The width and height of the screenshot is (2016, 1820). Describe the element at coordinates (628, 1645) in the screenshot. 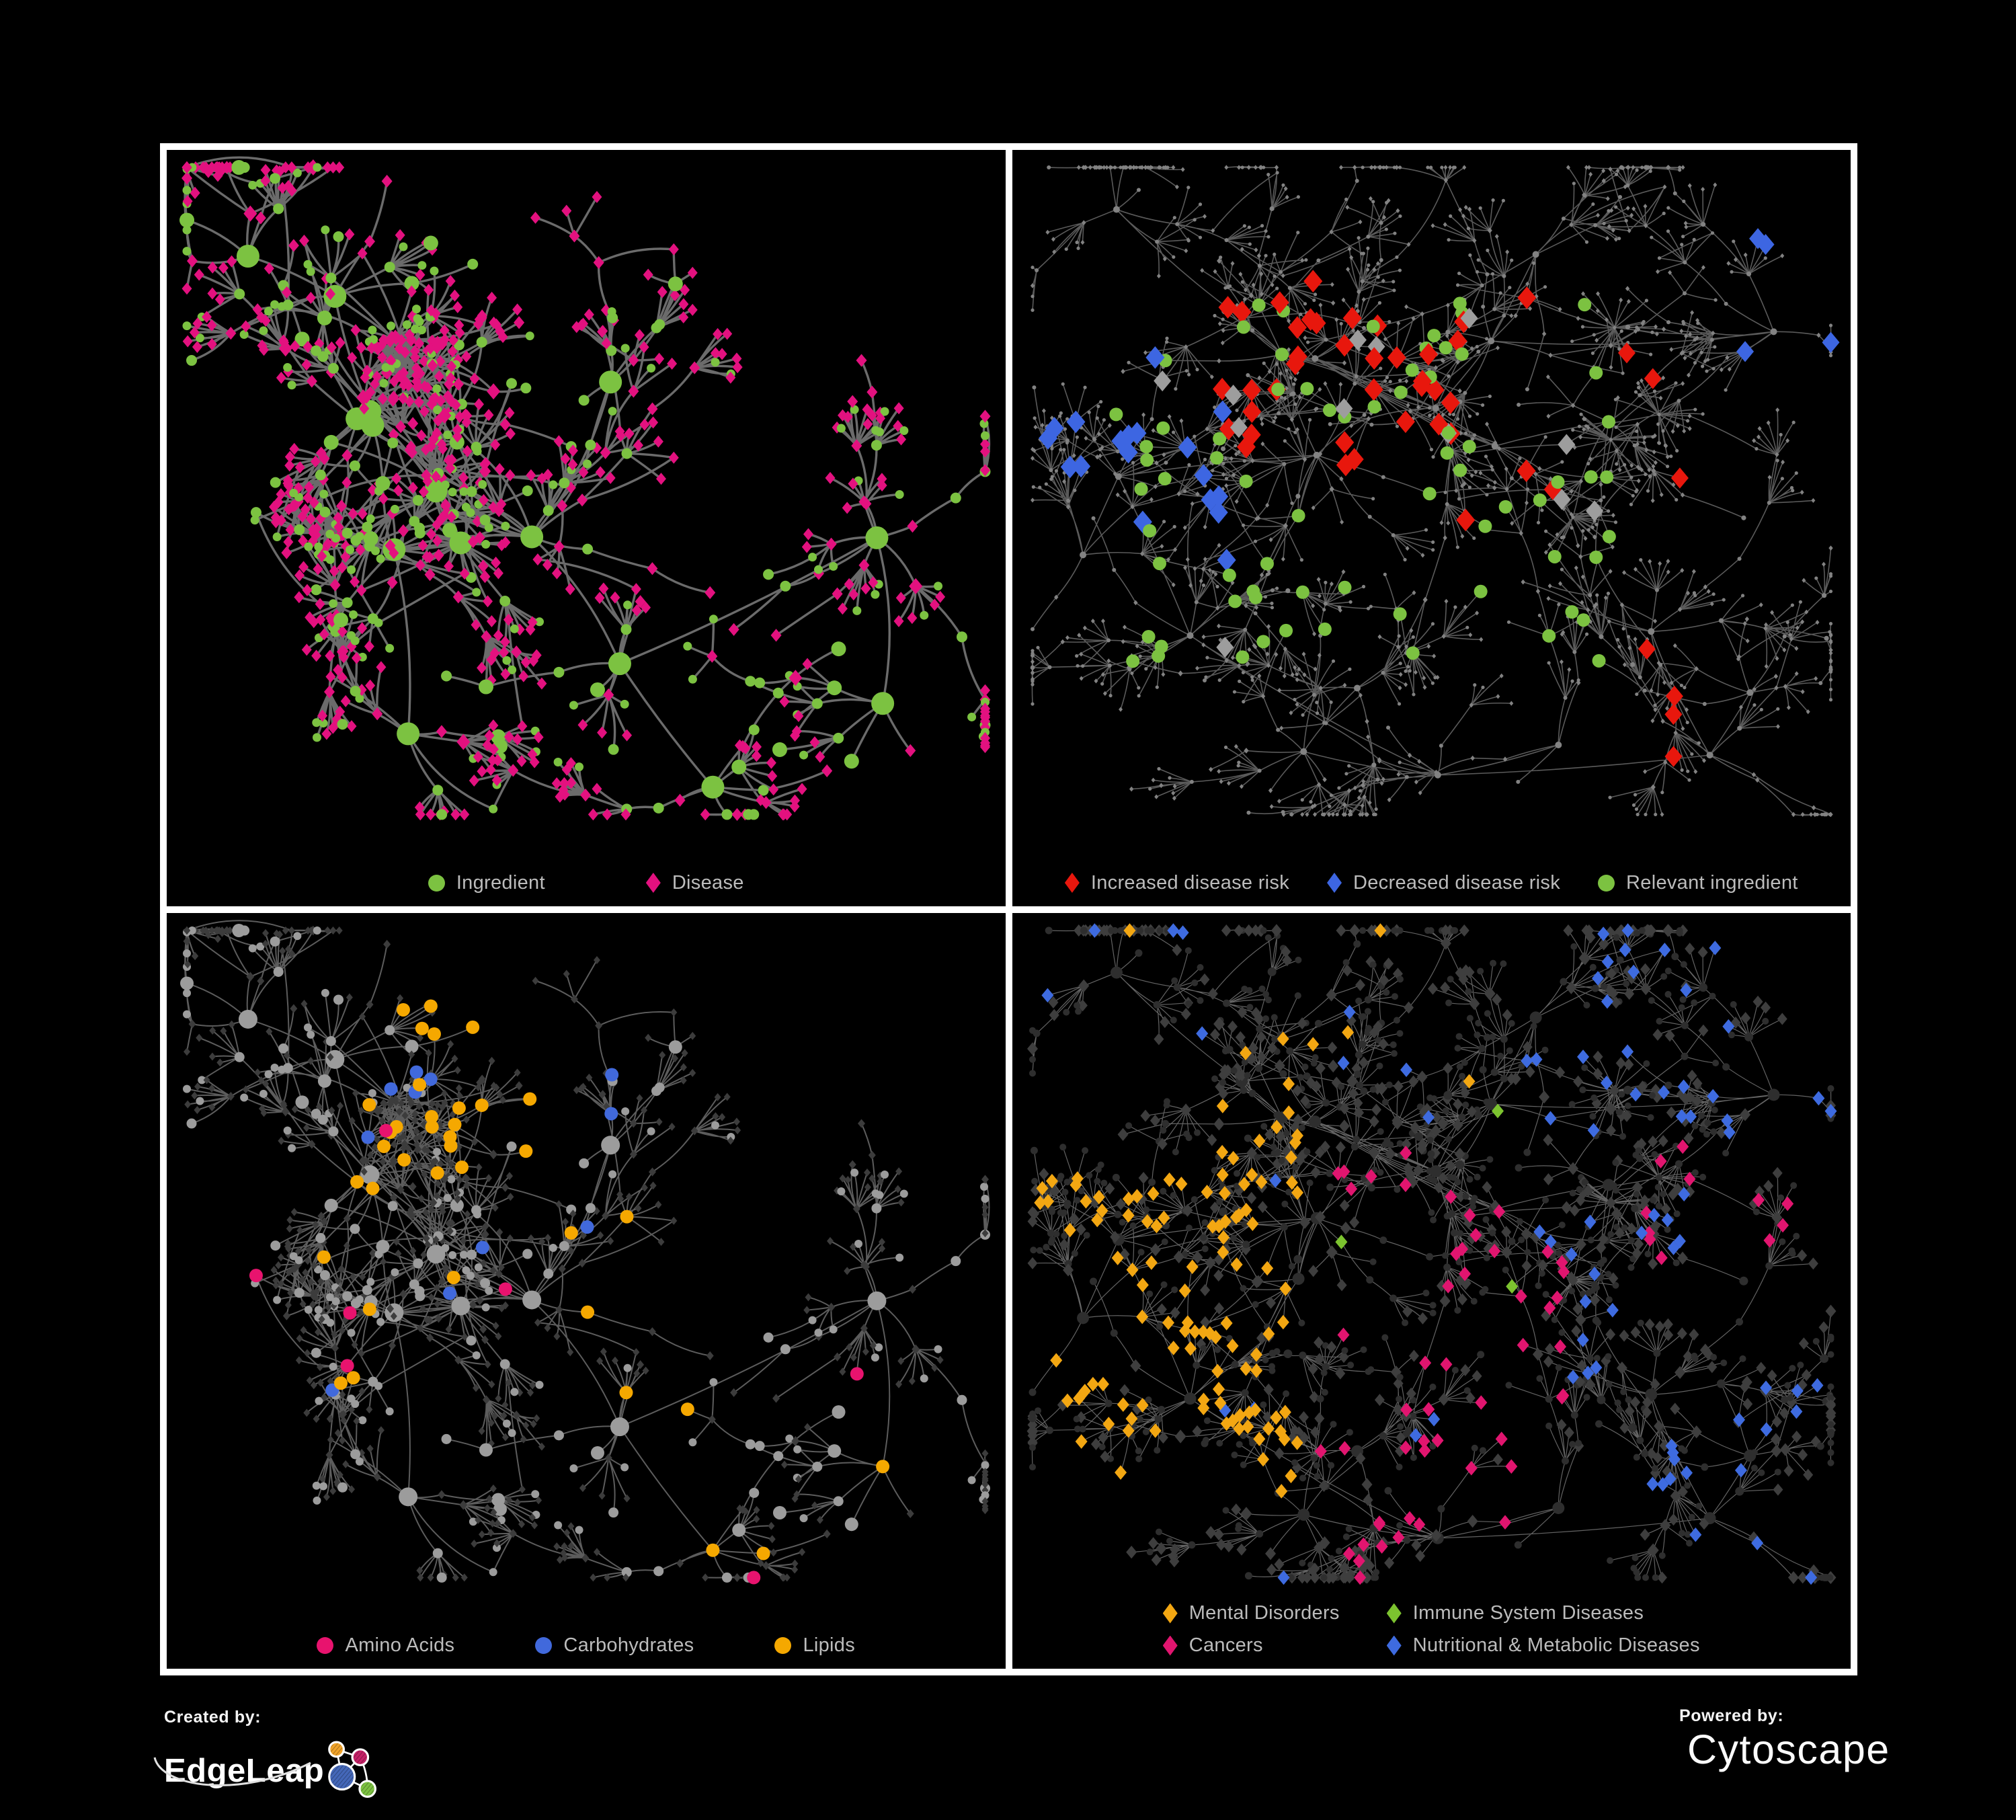

I see `legend-label: Carbohydrates` at that location.